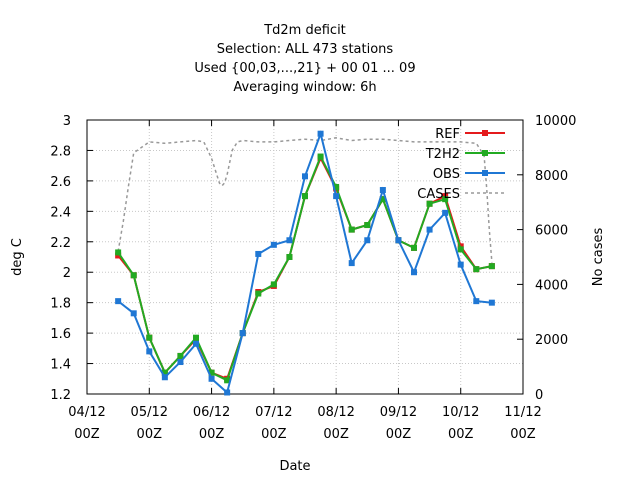  What do you see at coordinates (294, 466) in the screenshot?
I see `x-axis-label: Date` at bounding box center [294, 466].